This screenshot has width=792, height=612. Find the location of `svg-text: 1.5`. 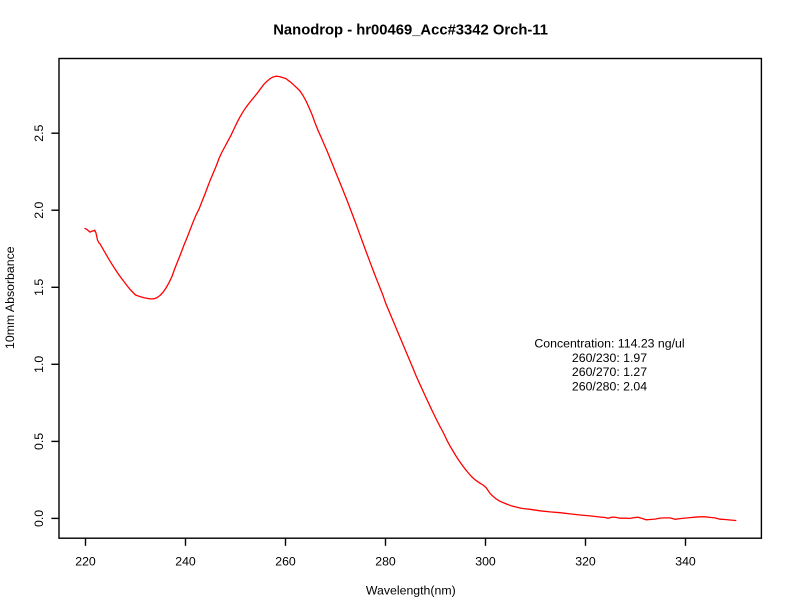

svg-text: 1.5 is located at coordinates (39, 287).